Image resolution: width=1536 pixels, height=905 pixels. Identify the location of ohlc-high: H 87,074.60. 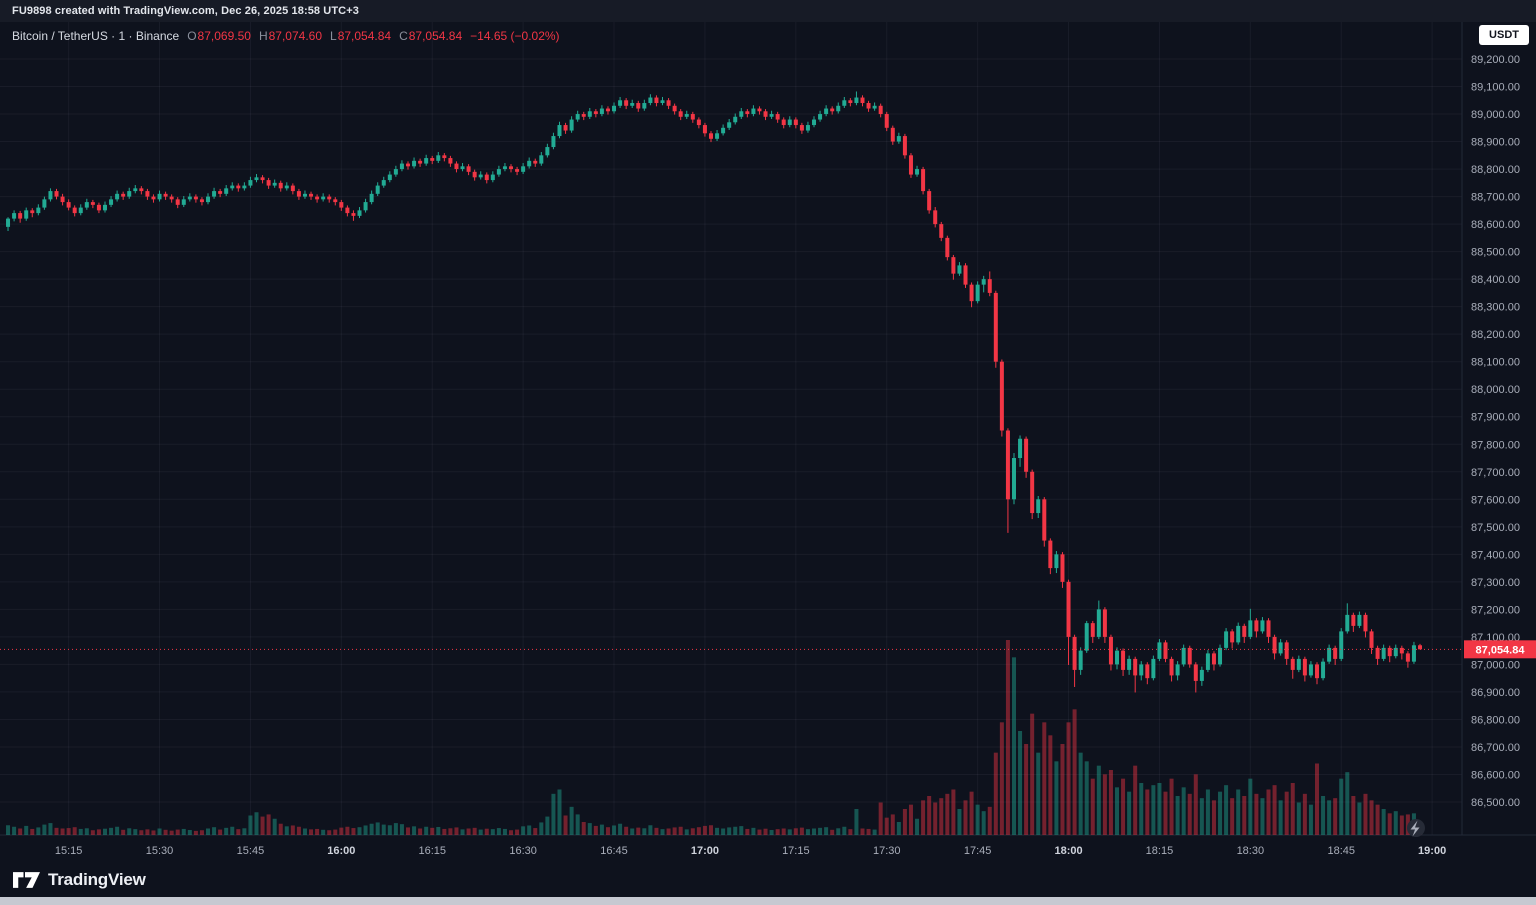
(290, 36).